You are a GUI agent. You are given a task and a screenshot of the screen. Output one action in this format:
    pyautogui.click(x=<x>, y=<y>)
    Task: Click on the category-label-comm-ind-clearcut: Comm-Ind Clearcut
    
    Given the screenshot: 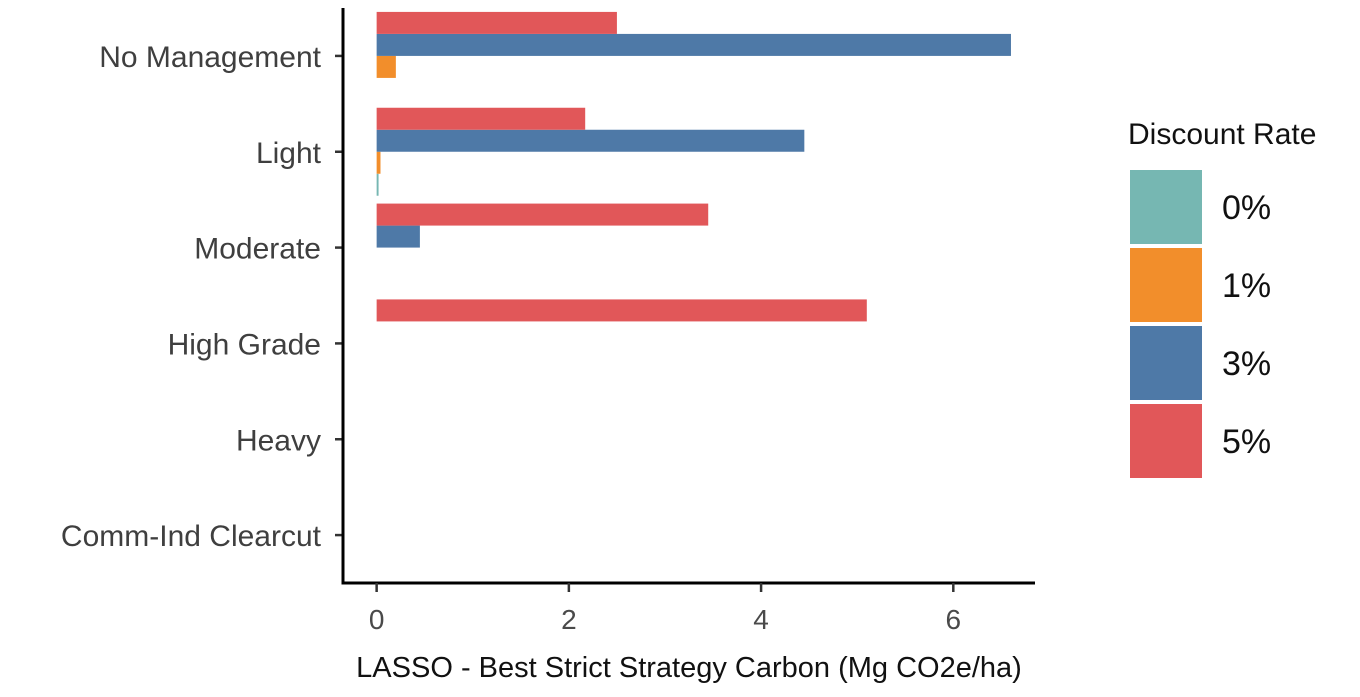 What is the action you would take?
    pyautogui.click(x=191, y=536)
    